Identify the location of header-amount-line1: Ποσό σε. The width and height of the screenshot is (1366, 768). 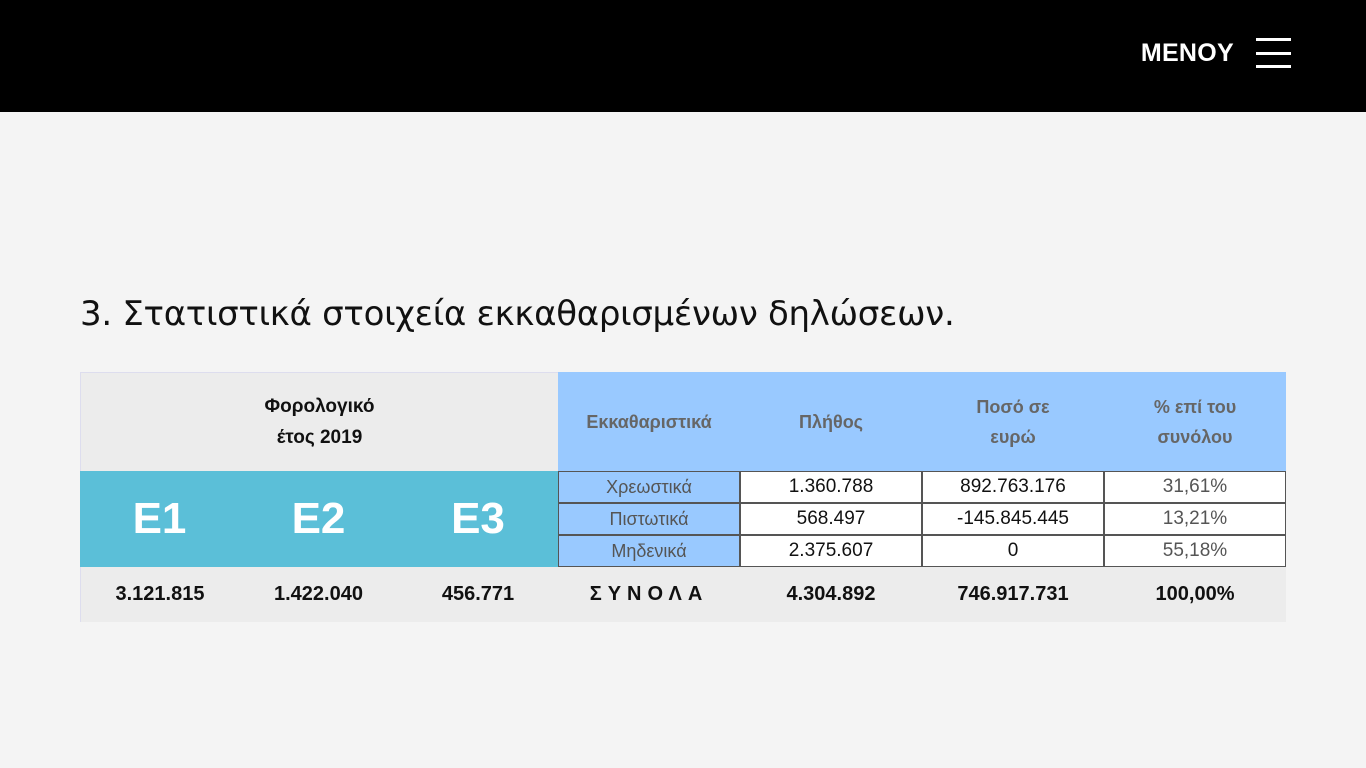
(1013, 406).